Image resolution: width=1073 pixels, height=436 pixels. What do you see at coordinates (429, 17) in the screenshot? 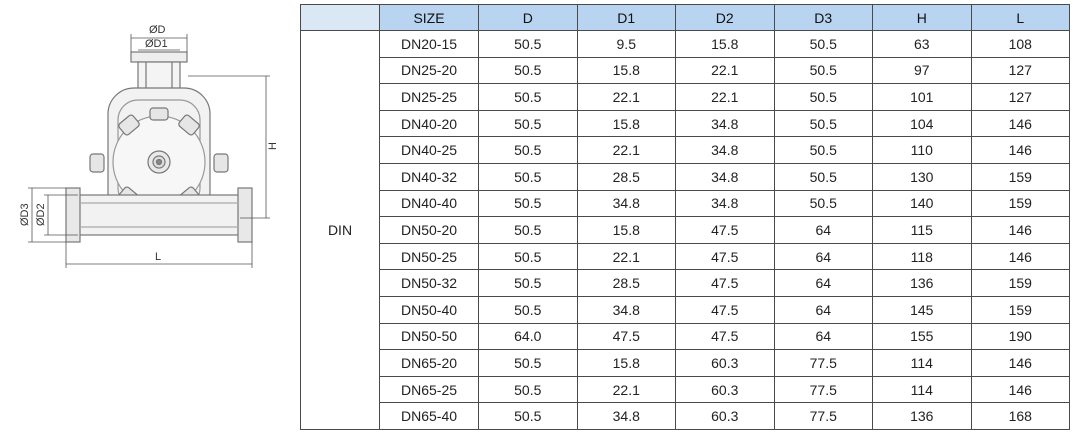
I see `col-header-size: SIZE` at bounding box center [429, 17].